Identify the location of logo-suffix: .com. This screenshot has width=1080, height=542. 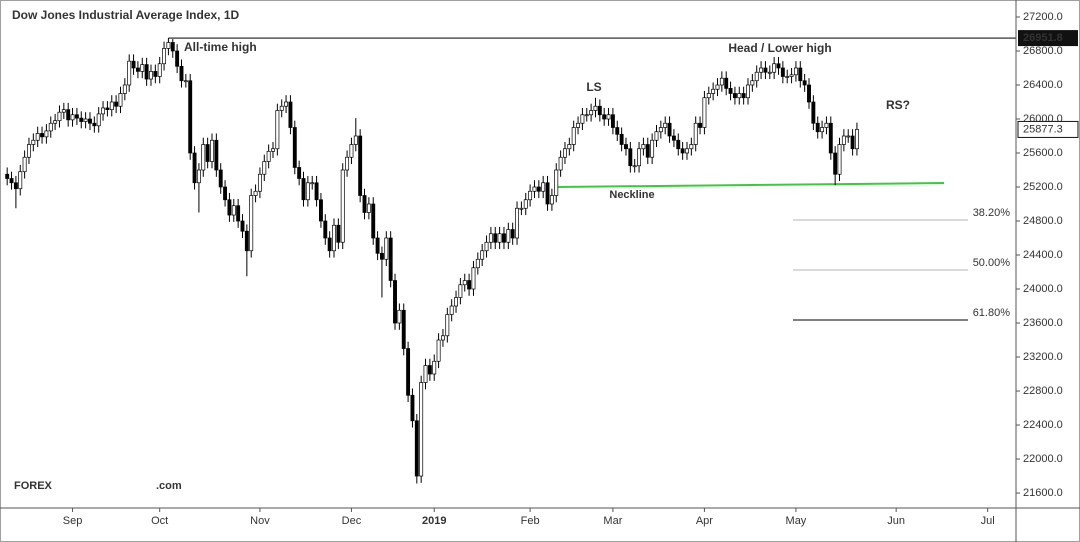
(169, 486).